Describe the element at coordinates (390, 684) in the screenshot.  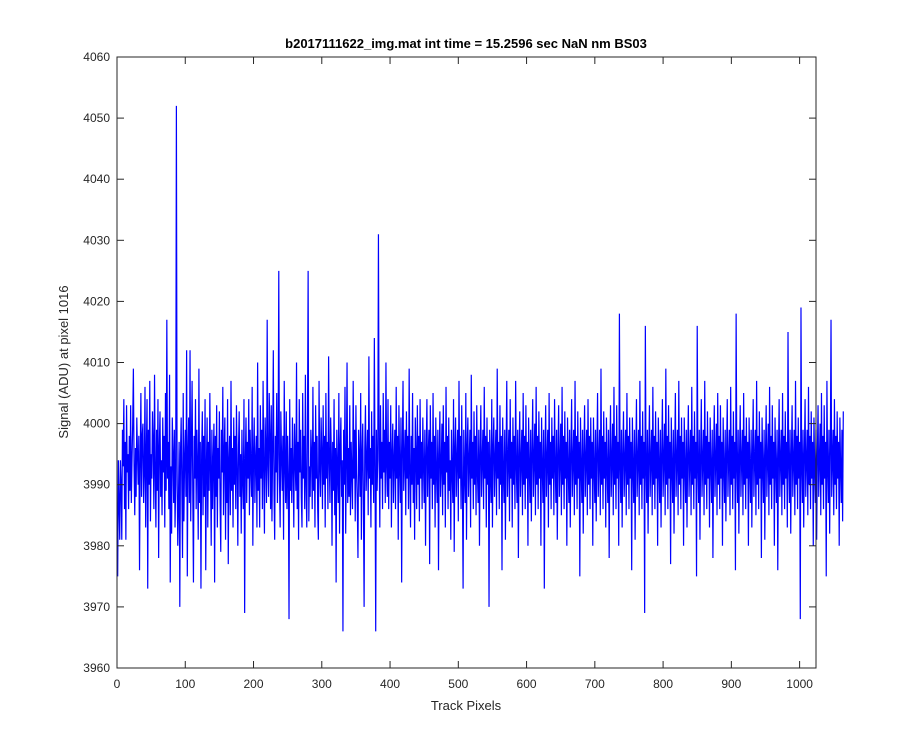
I see `x-tick-label: 400` at that location.